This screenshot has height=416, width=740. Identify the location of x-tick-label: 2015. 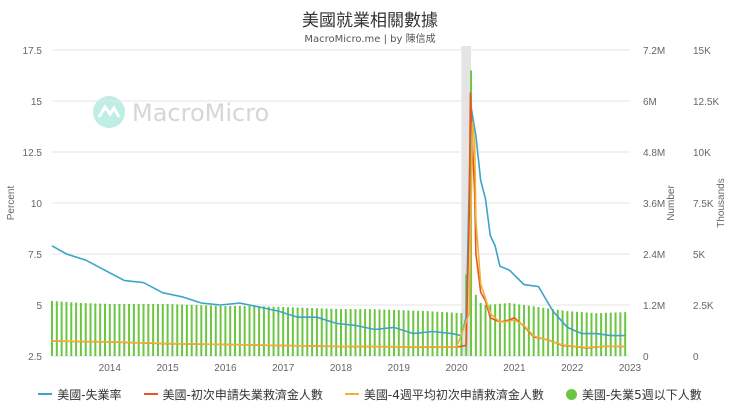
(167, 368).